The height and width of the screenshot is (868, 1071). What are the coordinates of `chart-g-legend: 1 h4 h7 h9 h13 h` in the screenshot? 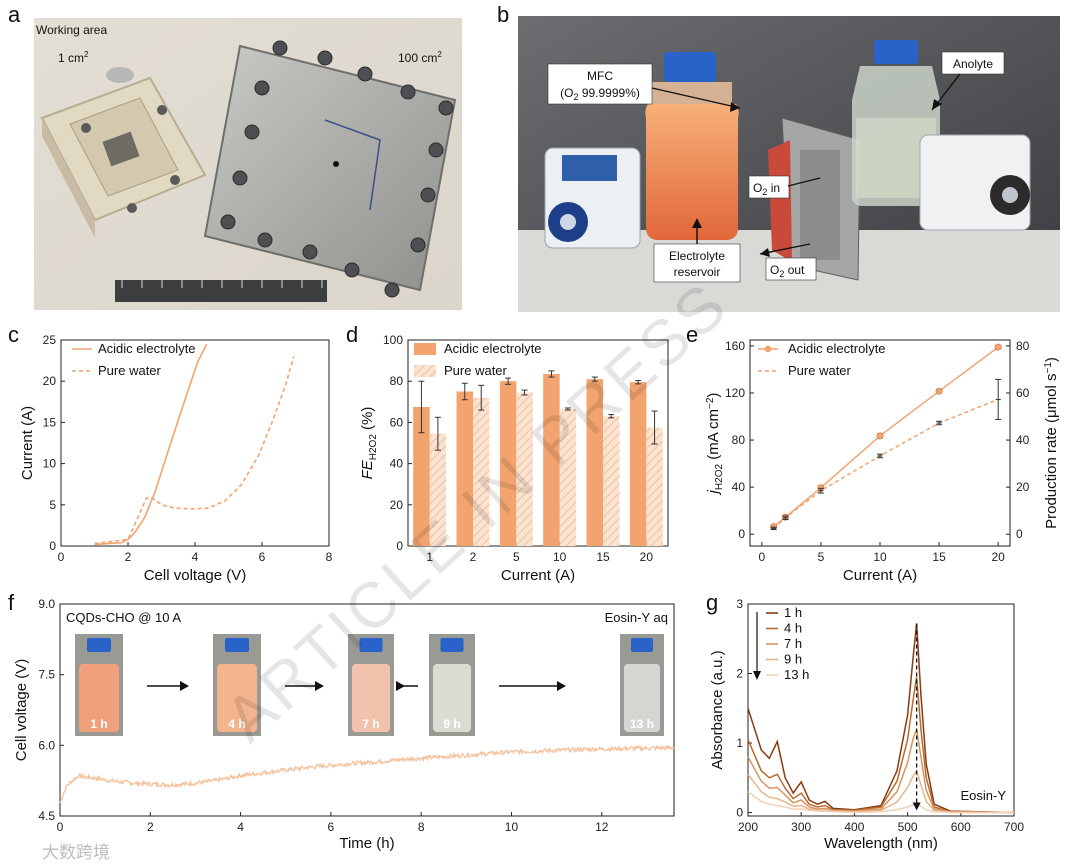 It's located at (787, 643).